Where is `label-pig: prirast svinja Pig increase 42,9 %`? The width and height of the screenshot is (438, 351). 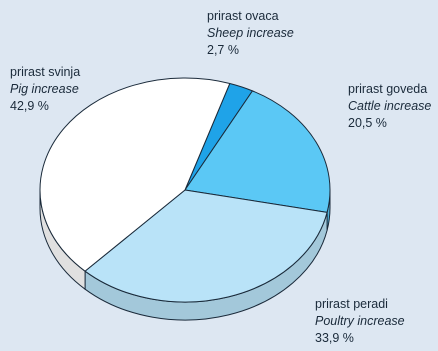
label-pig: prirast svinja Pig increase 42,9 % is located at coordinates (45, 89).